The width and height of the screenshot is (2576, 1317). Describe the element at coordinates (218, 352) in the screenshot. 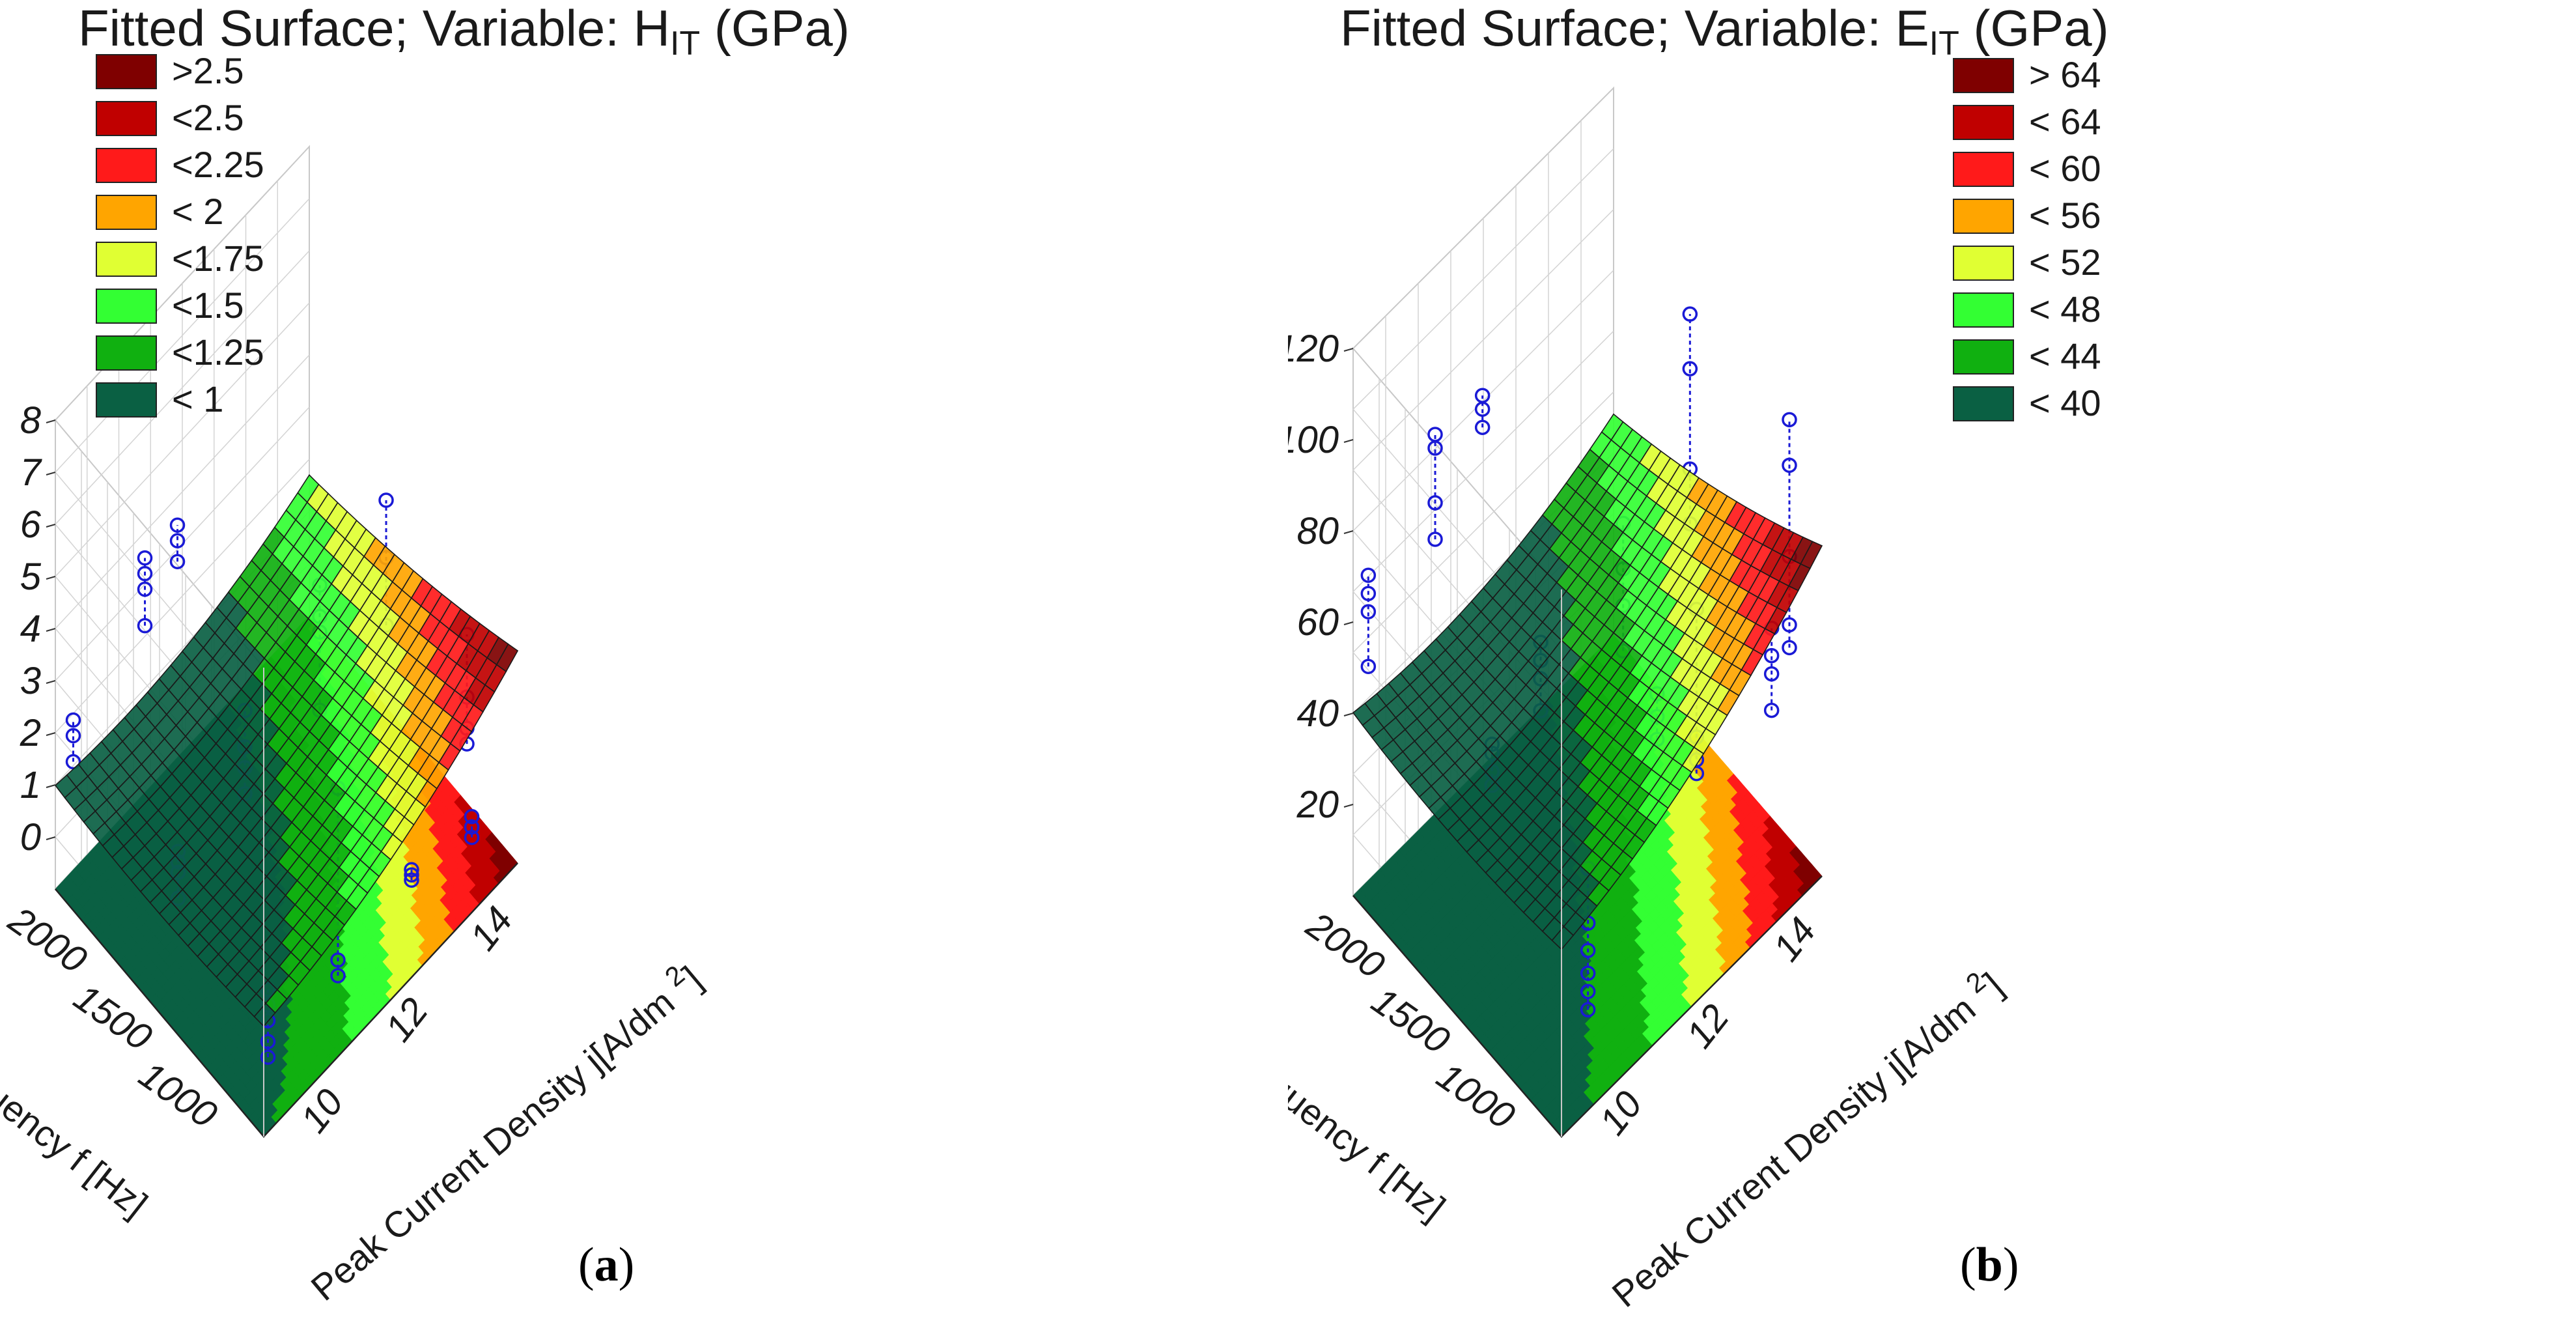

I see `legend-label: <1.25` at that location.